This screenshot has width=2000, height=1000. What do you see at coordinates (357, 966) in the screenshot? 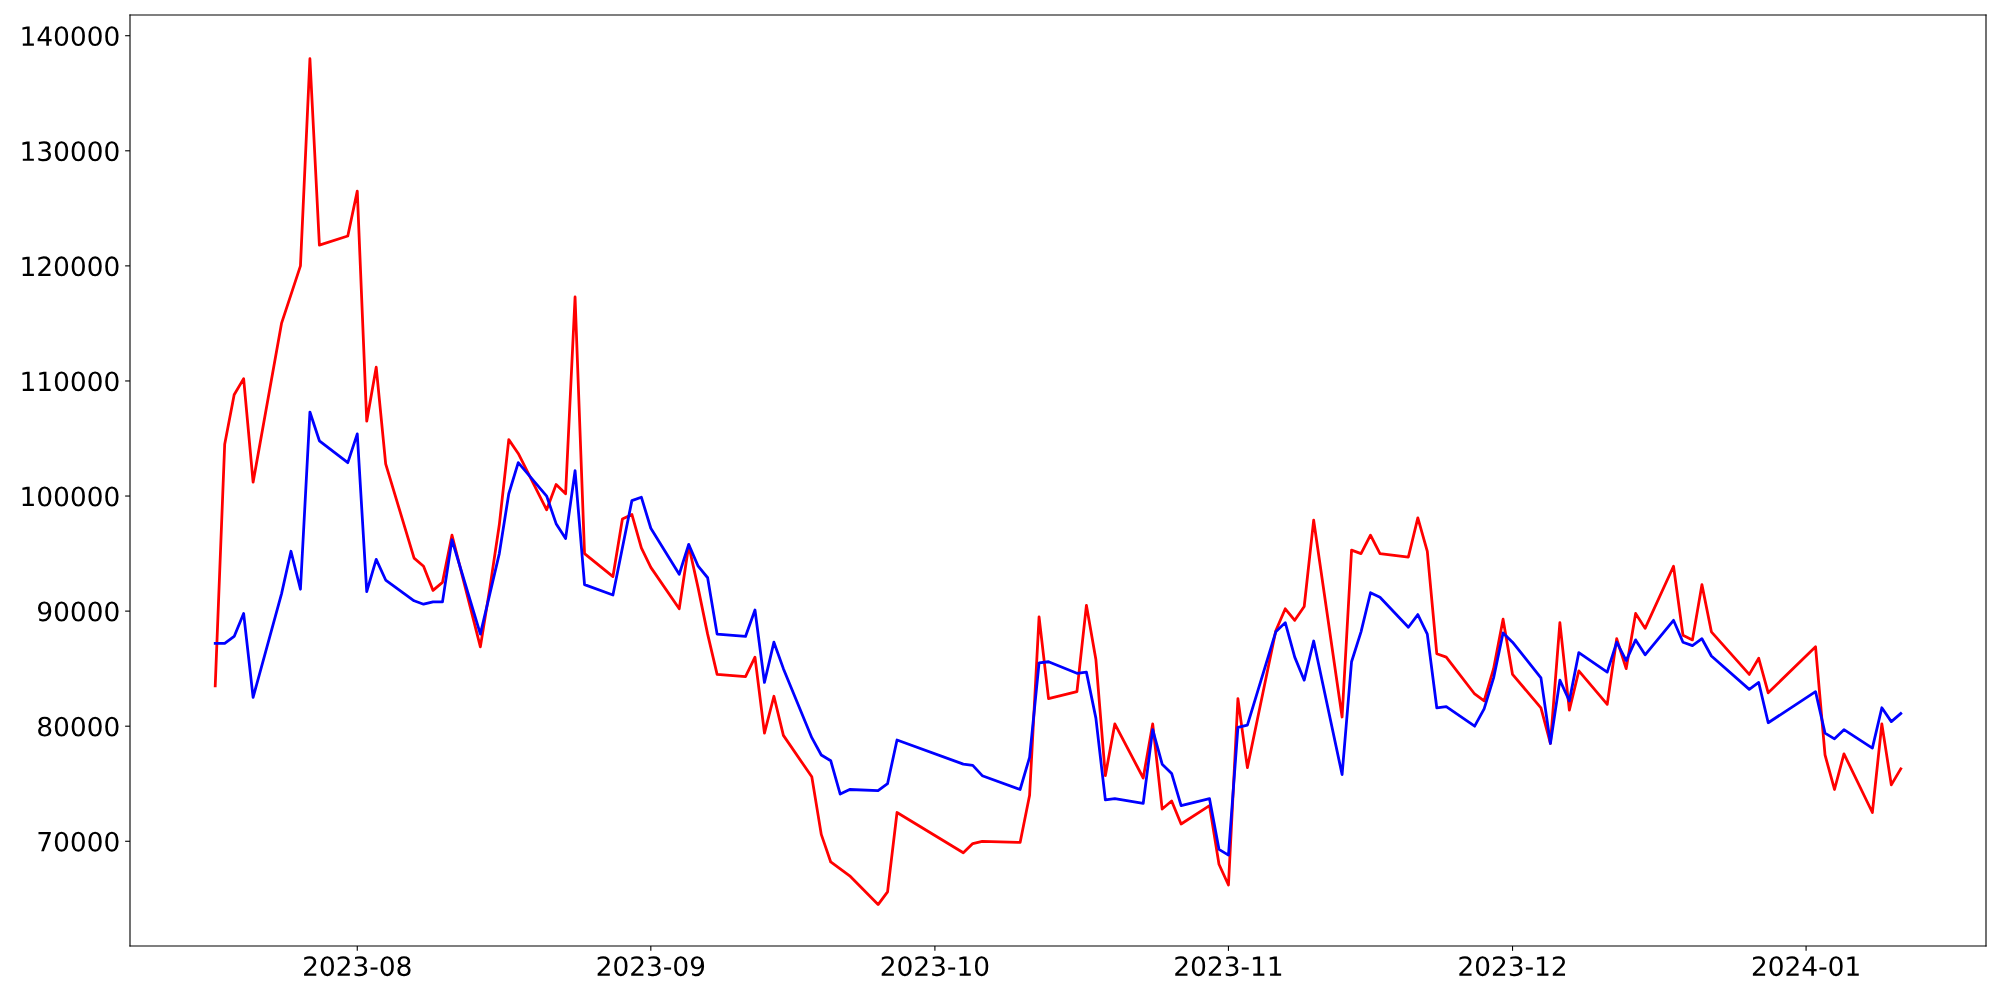
I see `x-tick-label: 2023-08` at bounding box center [357, 966].